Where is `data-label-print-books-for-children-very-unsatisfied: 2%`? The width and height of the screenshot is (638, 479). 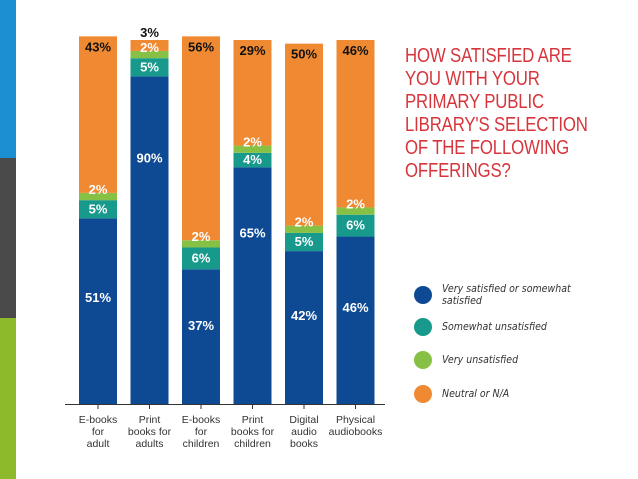 data-label-print-books-for-children-very-unsatisfied: 2% is located at coordinates (252, 142).